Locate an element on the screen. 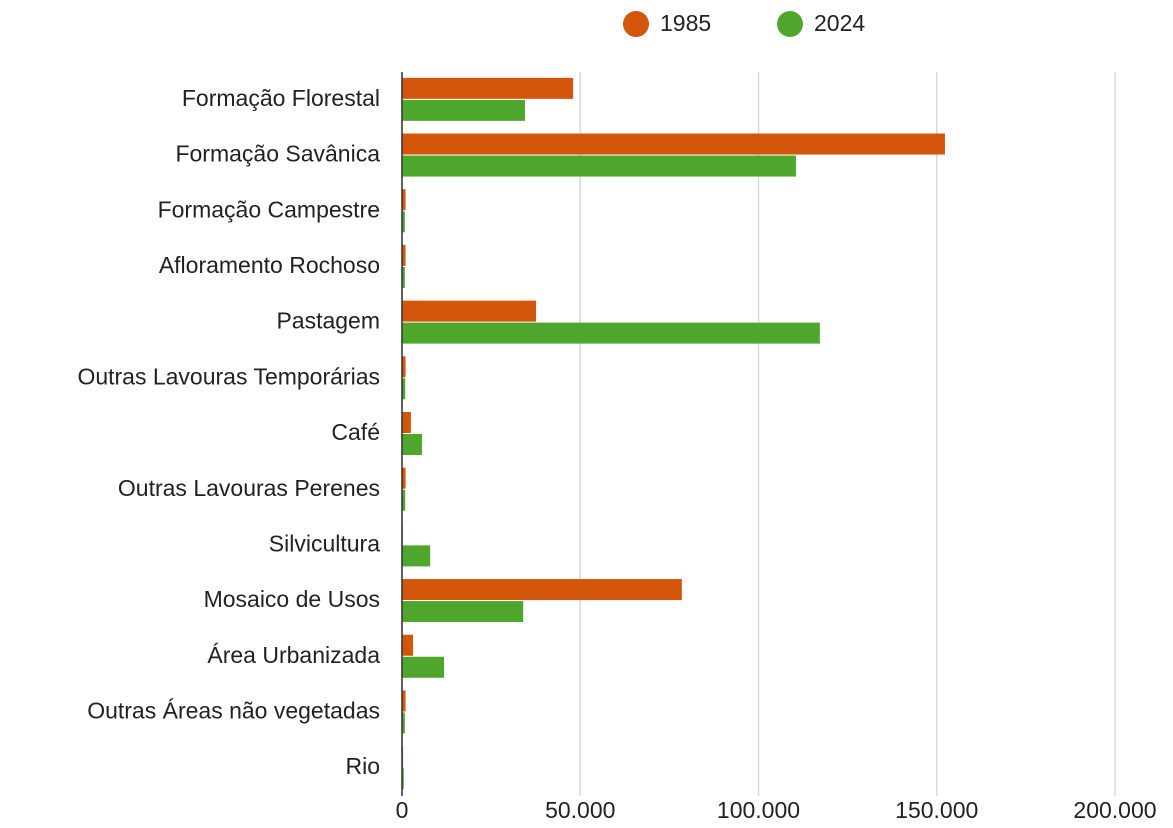 This screenshot has height=828, width=1173. x-tick-label: 50.000 is located at coordinates (580, 810).